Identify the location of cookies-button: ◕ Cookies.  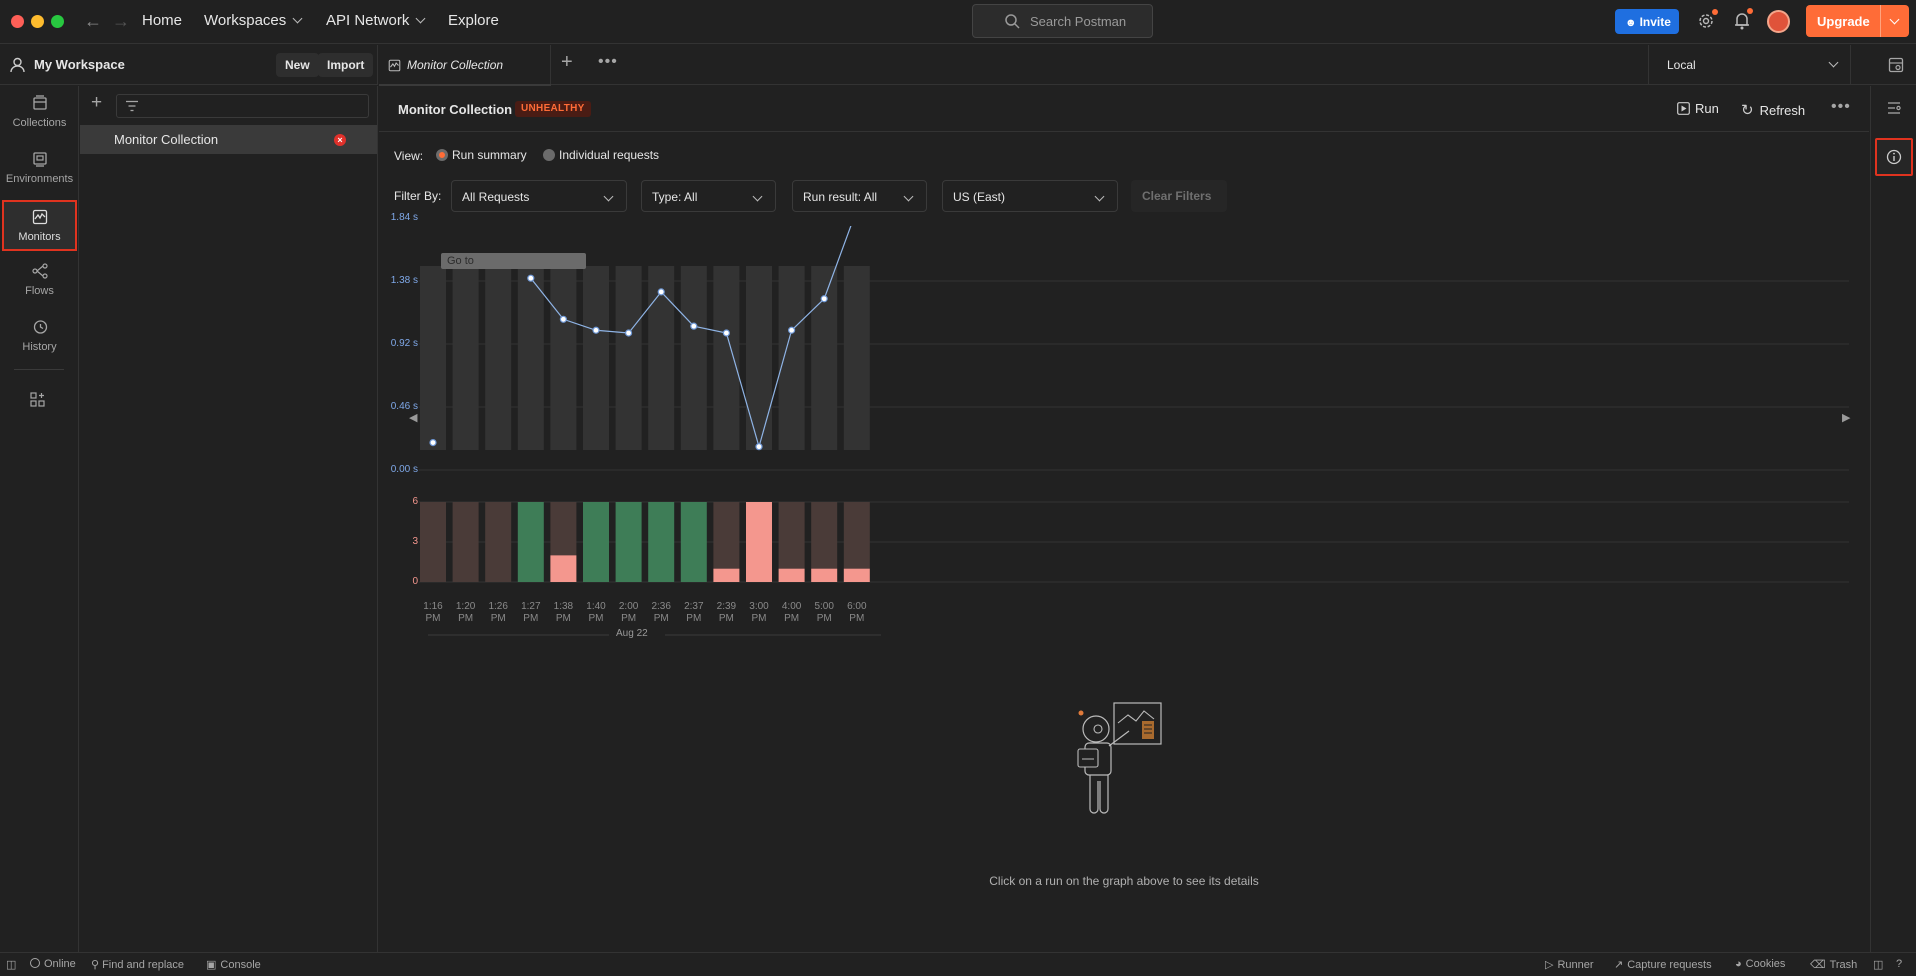
(1760, 964).